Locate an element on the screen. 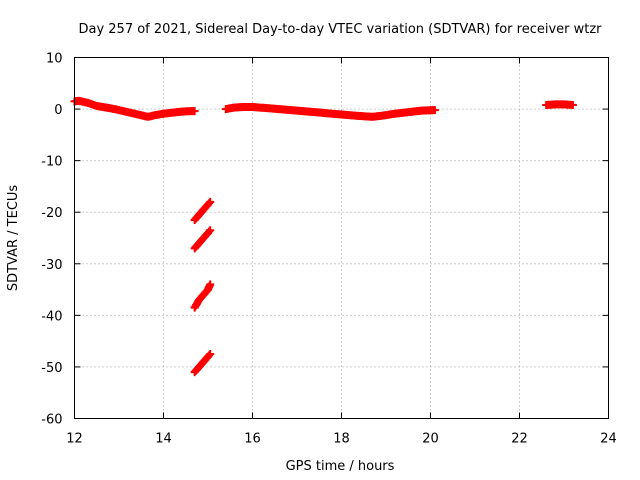 The height and width of the screenshot is (480, 640). y-tick-label: -10 is located at coordinates (51, 162).